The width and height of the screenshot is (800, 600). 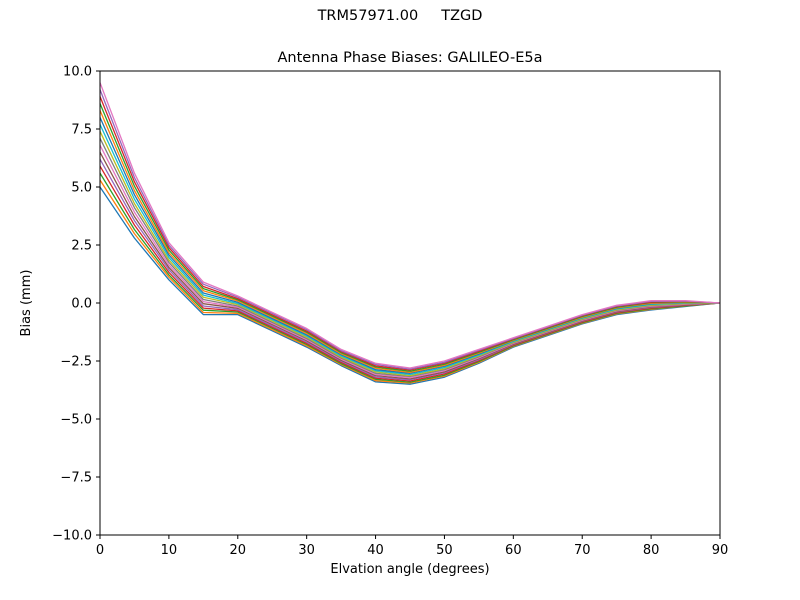 What do you see at coordinates (76, 478) in the screenshot?
I see `y-tick-label: −7.5` at bounding box center [76, 478].